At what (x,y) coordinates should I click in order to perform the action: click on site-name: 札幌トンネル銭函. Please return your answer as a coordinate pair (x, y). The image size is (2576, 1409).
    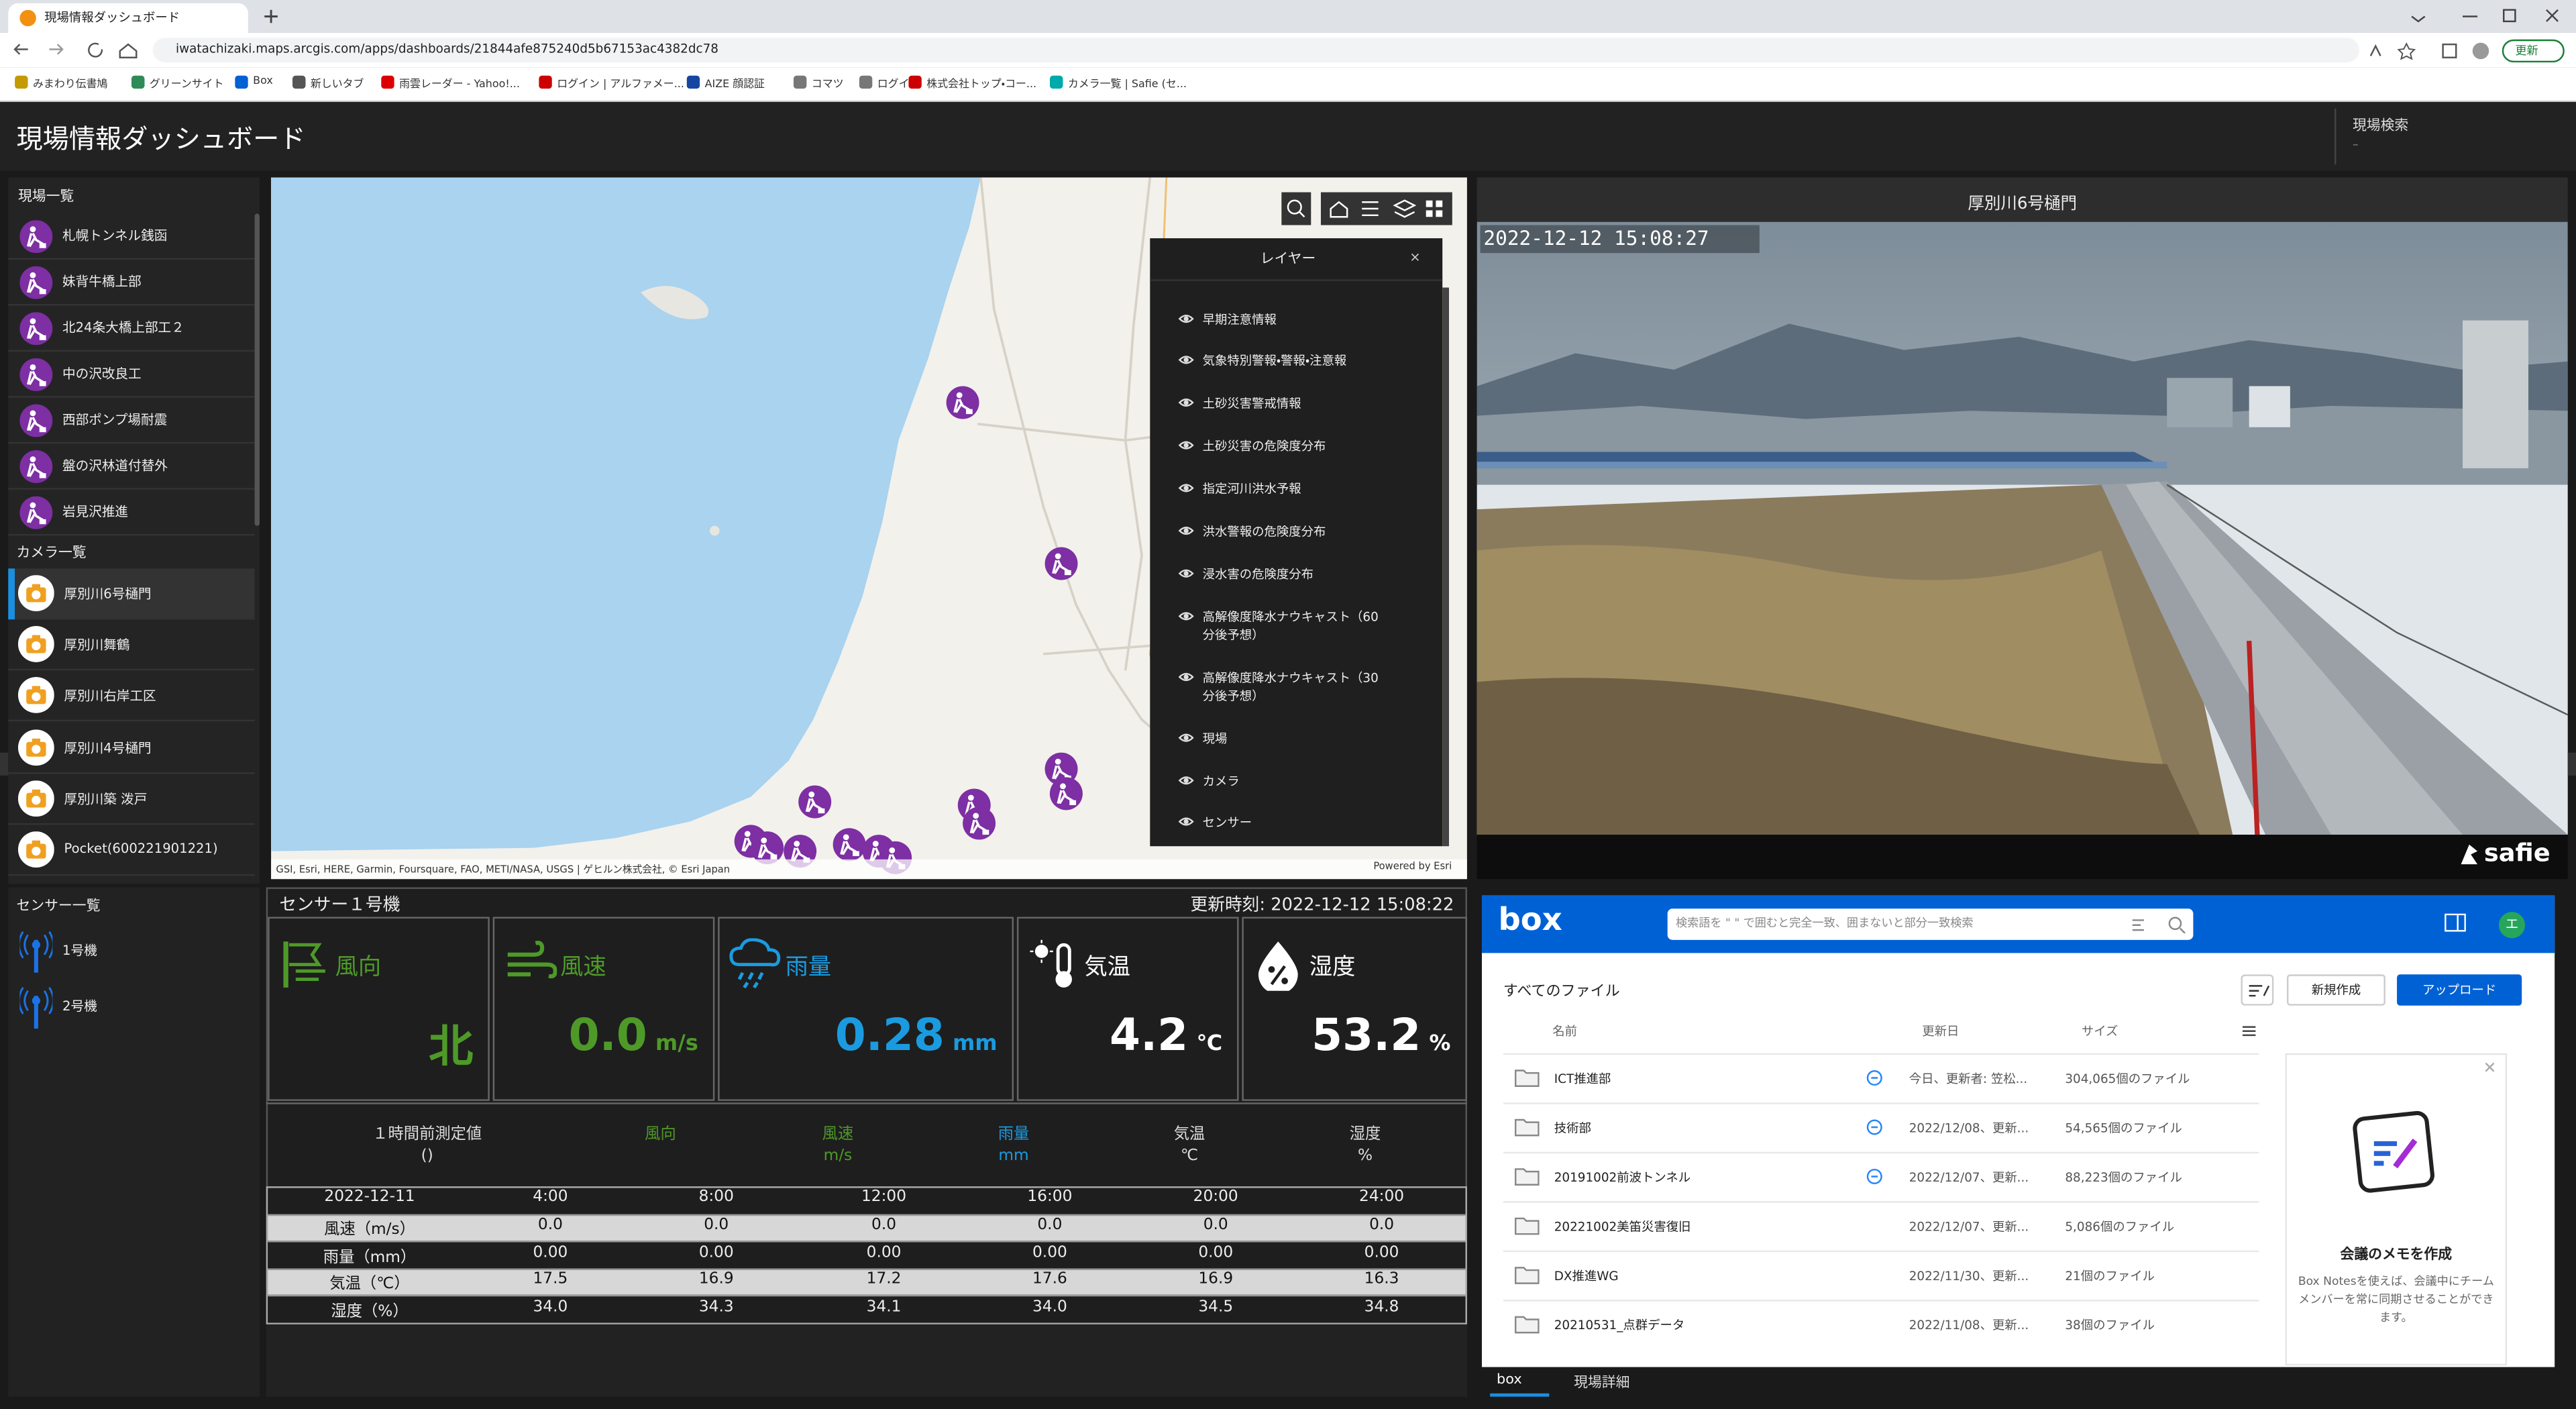
    Looking at the image, I should click on (115, 236).